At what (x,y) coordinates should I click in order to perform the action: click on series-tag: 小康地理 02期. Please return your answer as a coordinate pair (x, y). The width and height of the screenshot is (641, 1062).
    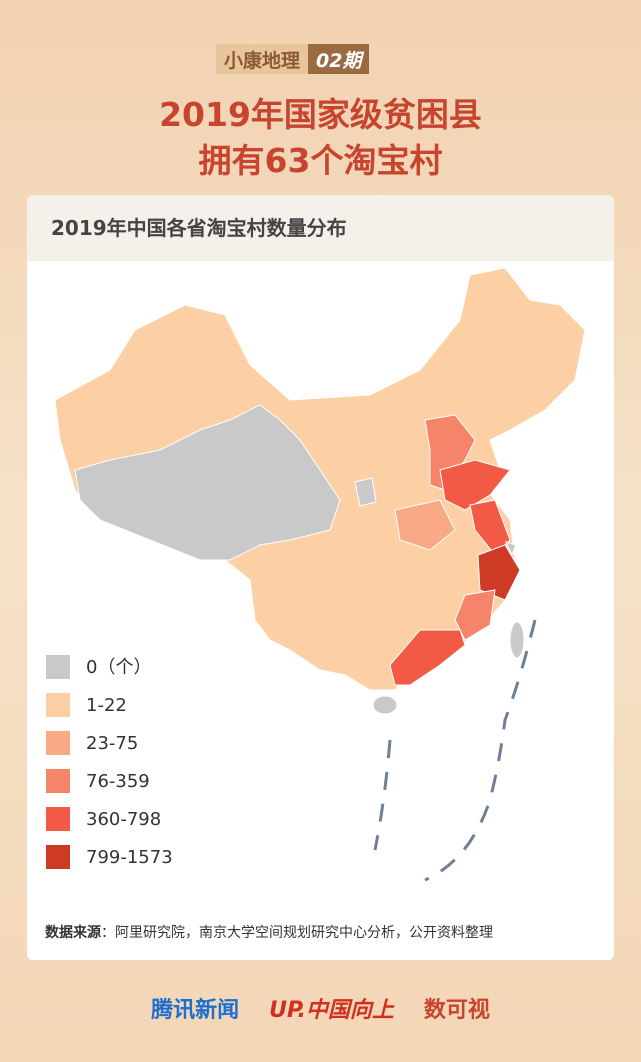
    Looking at the image, I should click on (293, 59).